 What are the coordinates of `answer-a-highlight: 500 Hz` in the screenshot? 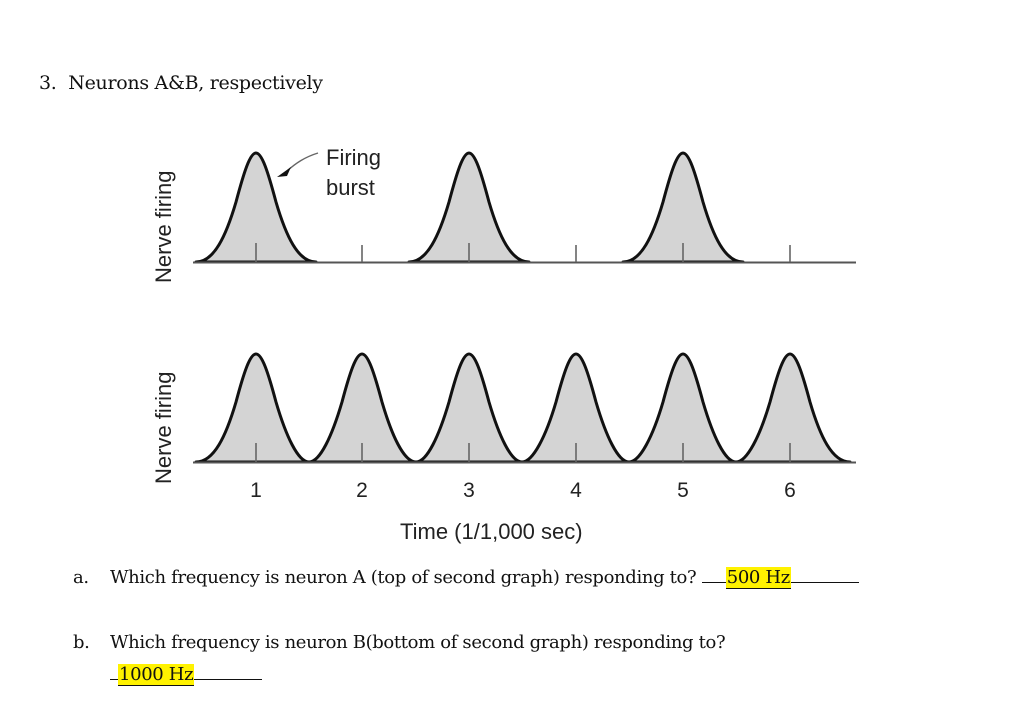 It's located at (758, 578).